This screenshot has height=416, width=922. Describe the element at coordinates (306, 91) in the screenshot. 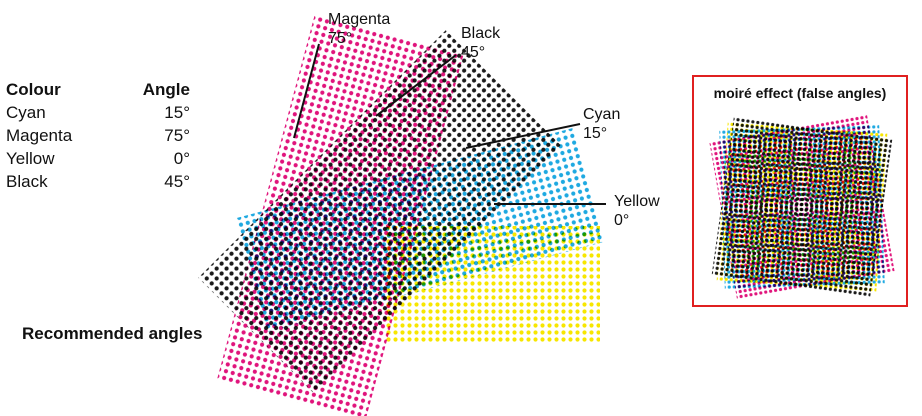

I see `magenta-leader-line` at that location.